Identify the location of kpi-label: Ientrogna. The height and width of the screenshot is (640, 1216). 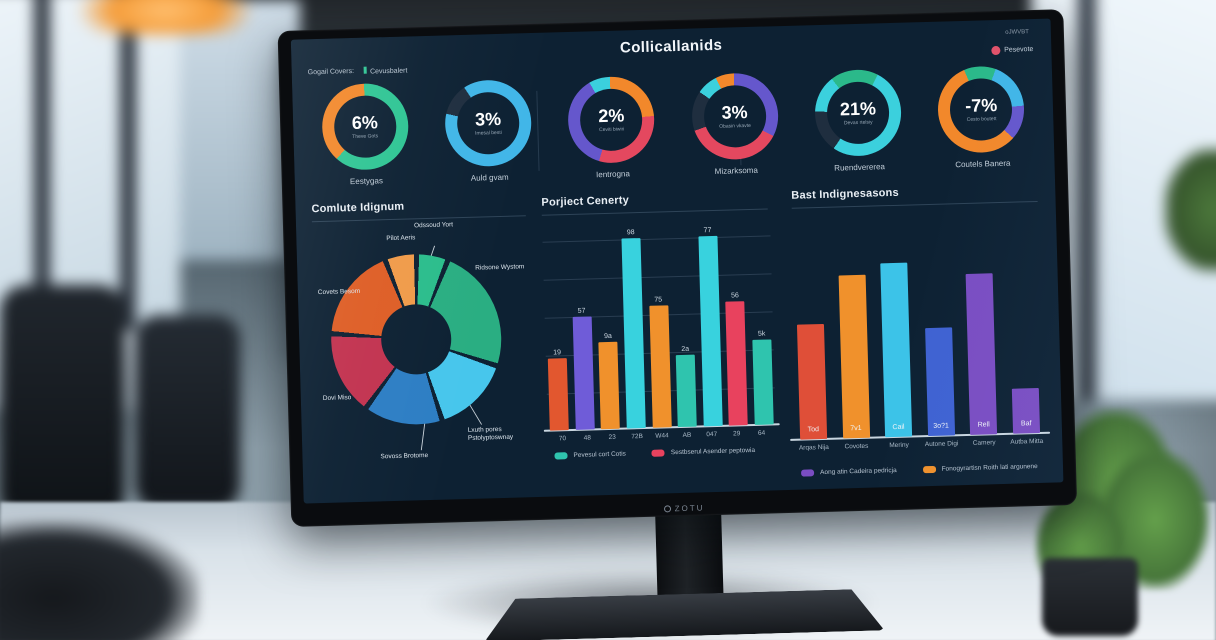
(613, 174).